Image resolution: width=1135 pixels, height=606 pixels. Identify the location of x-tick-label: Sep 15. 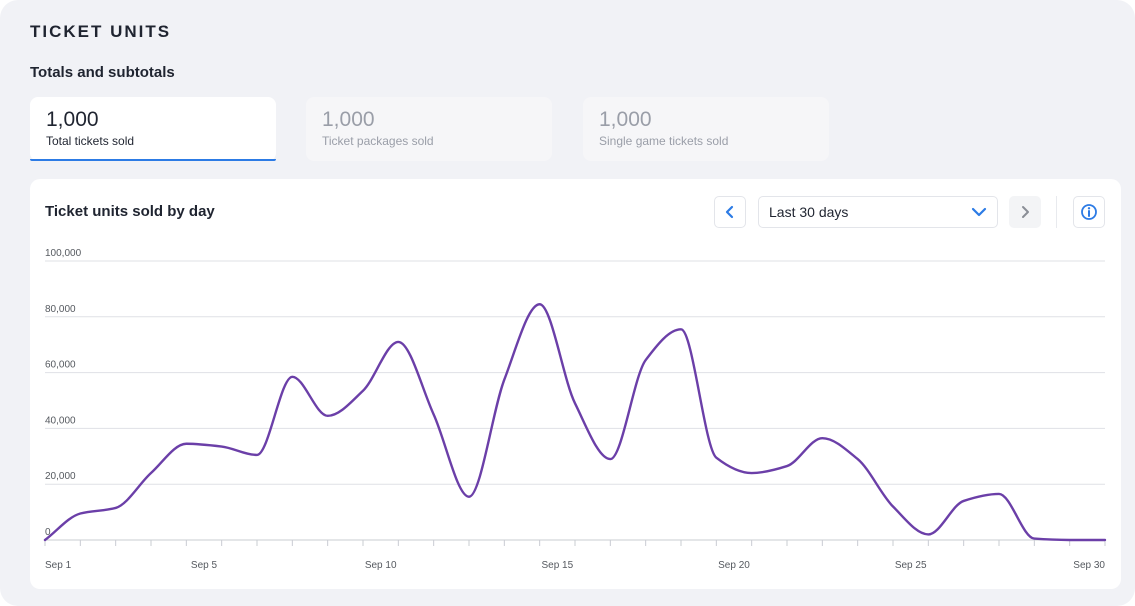
(557, 565).